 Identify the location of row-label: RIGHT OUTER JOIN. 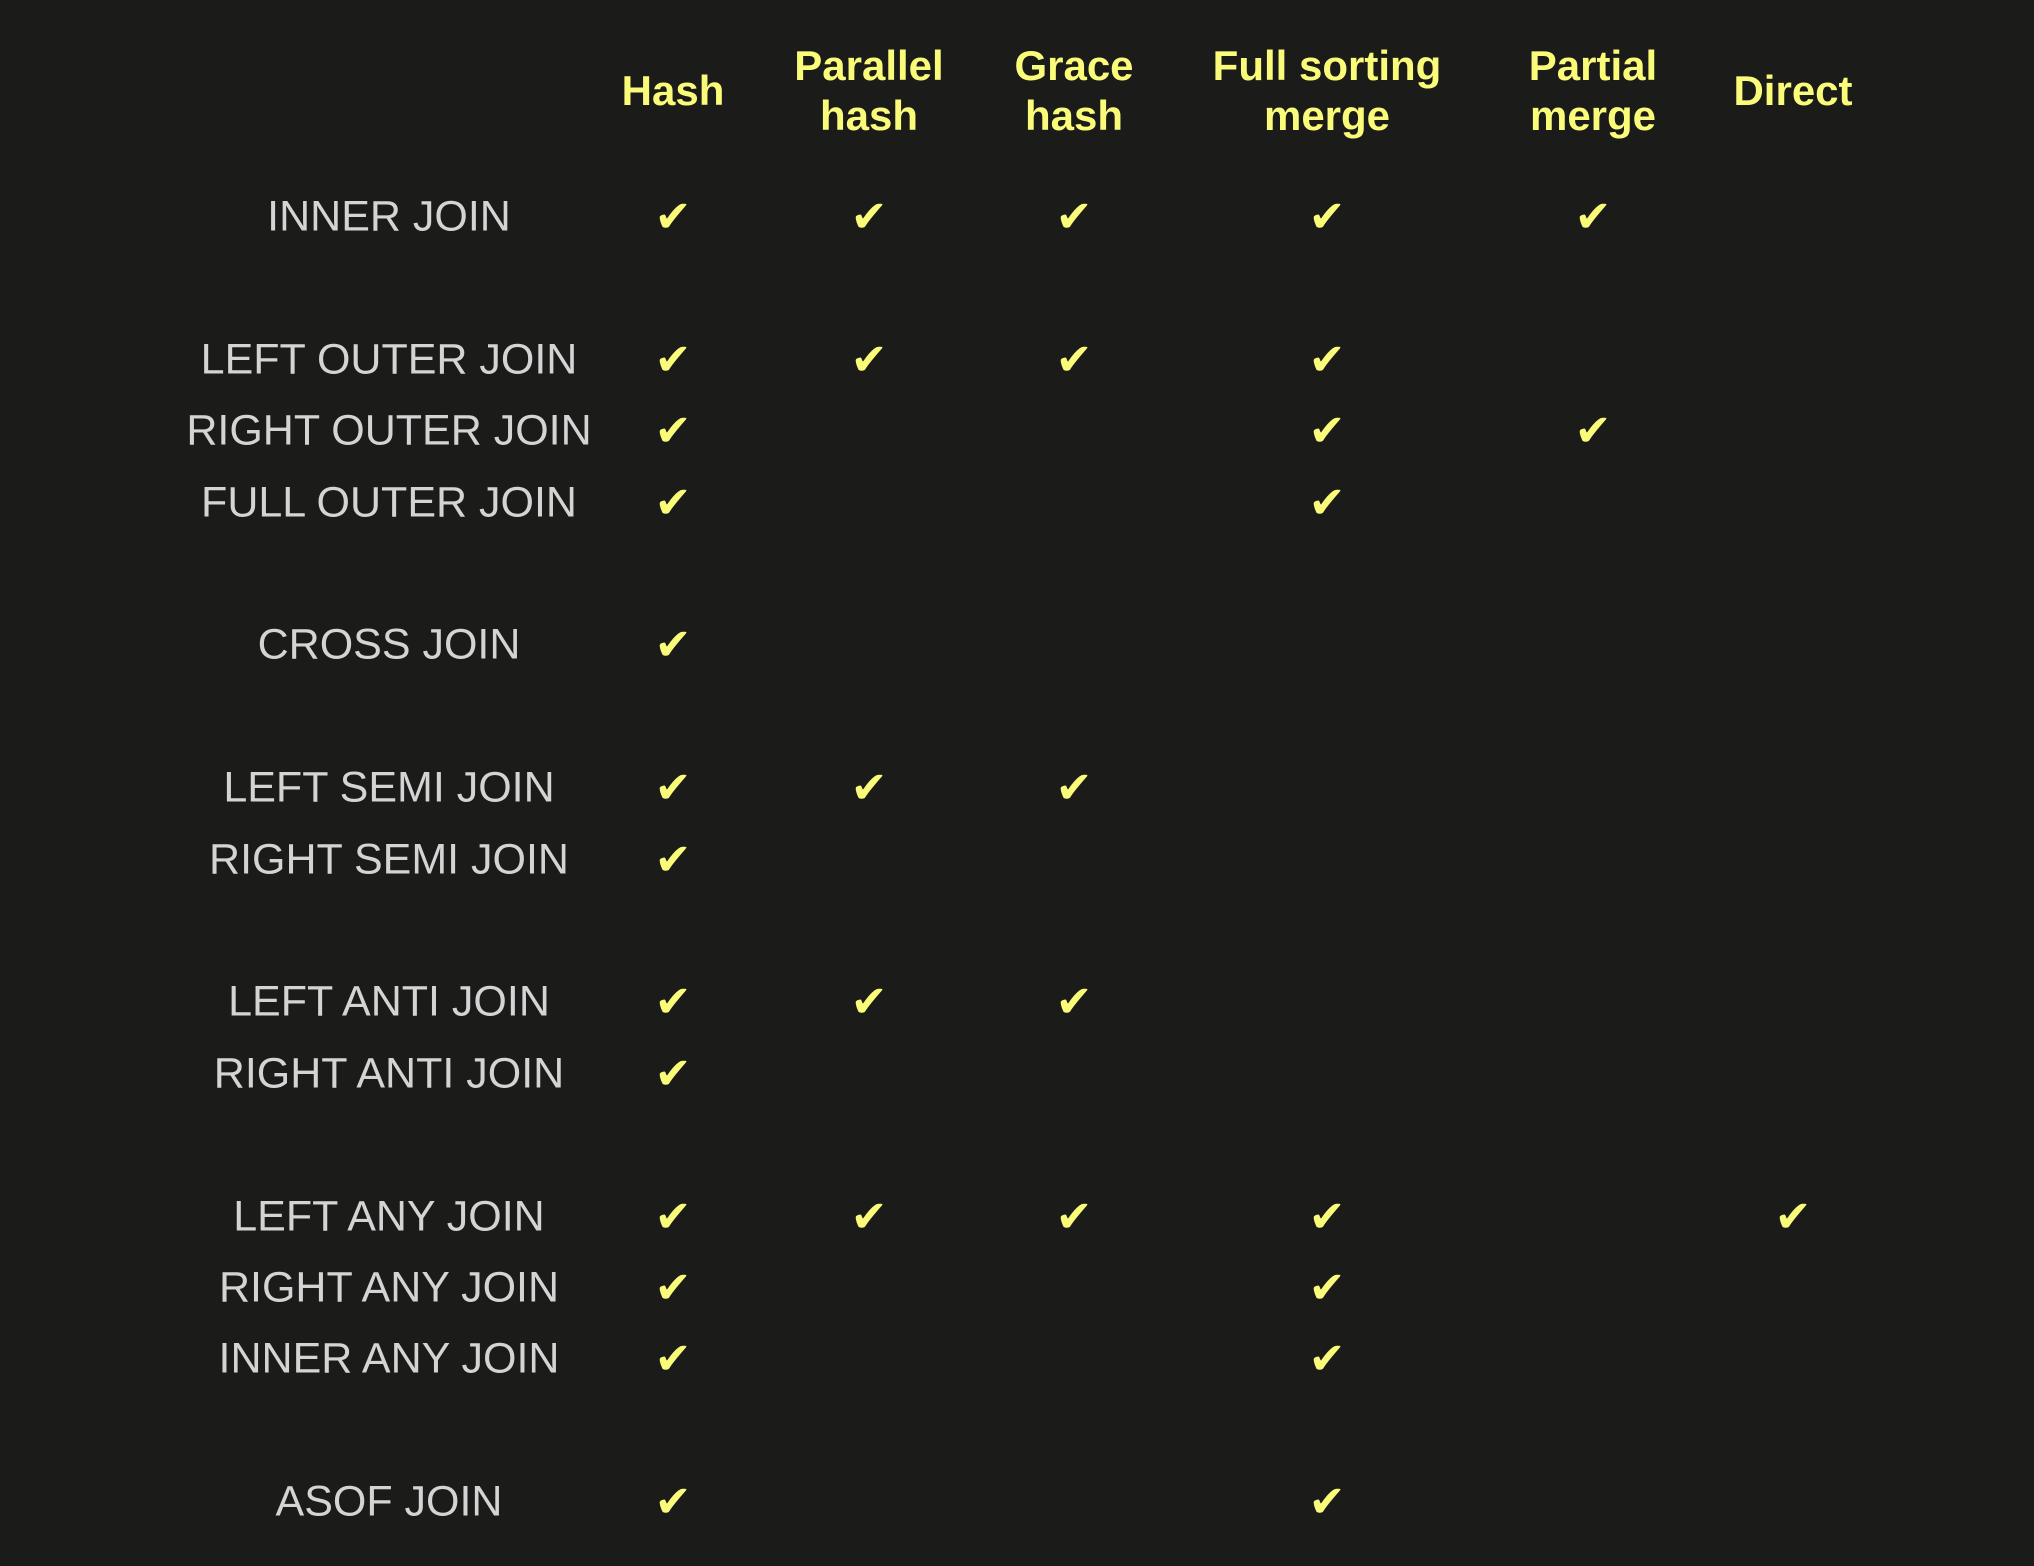
(389, 430).